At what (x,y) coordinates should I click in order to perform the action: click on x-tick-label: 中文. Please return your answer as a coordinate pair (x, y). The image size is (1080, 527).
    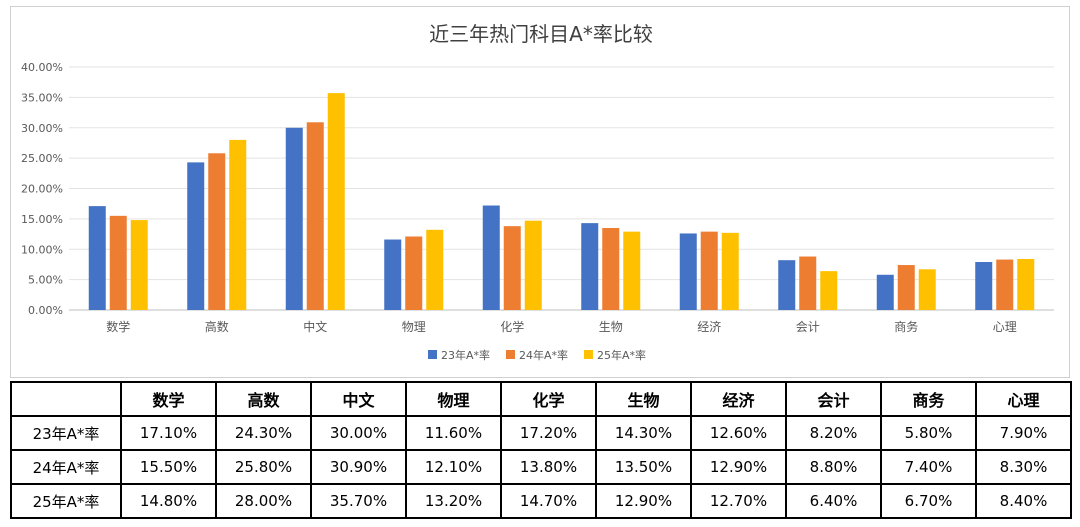
    Looking at the image, I should click on (315, 326).